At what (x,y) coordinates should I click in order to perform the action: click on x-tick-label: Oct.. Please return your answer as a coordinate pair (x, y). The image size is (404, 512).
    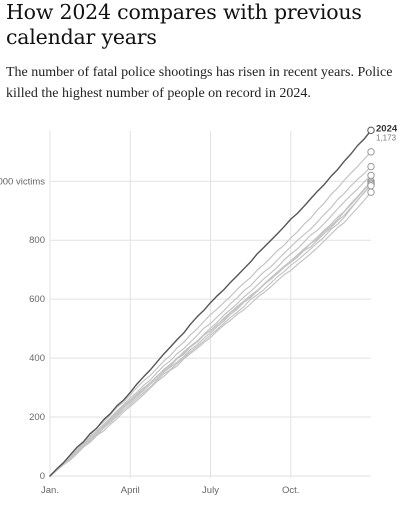
    Looking at the image, I should click on (290, 490).